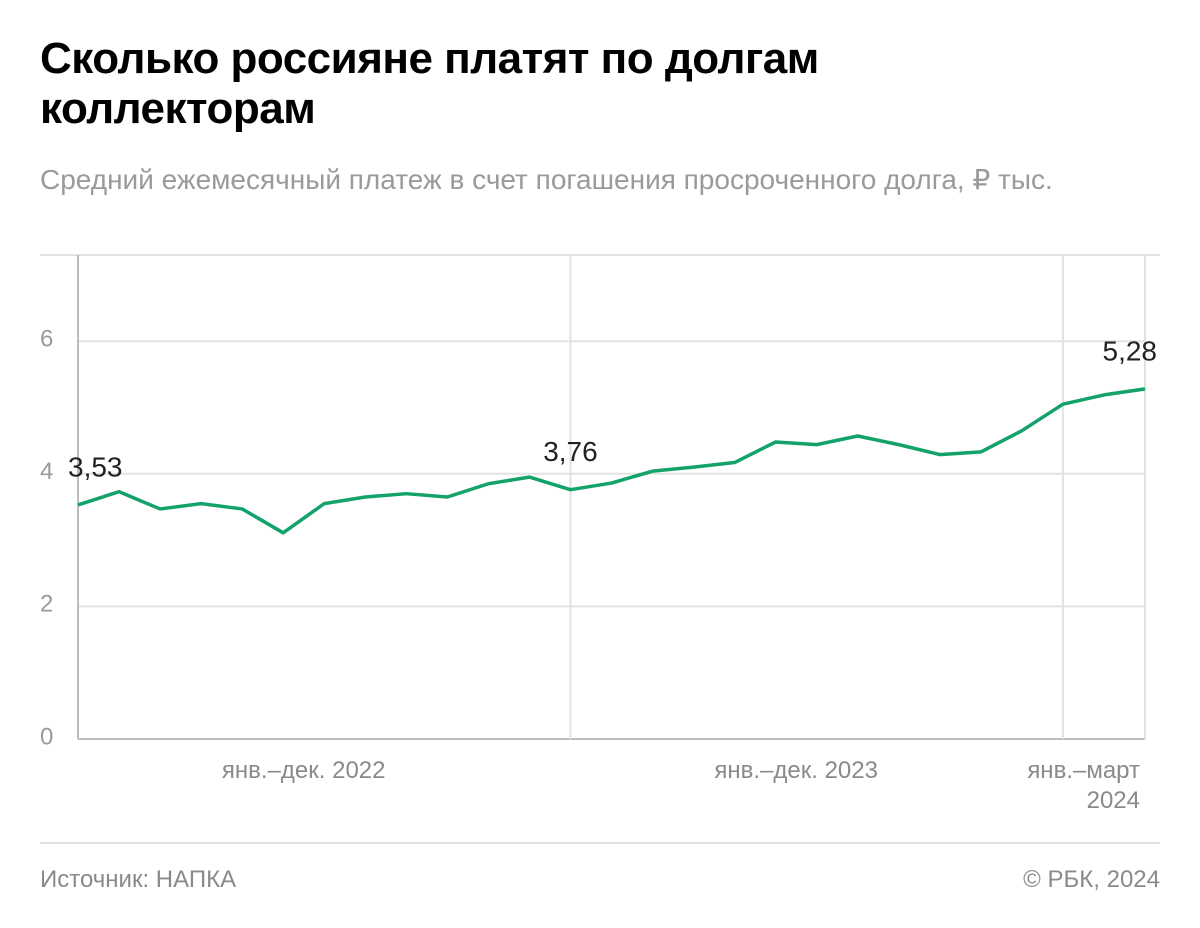 This screenshot has height=928, width=1200. What do you see at coordinates (796, 770) in the screenshot?
I see `x-tick-label: янв.–дек. 2023` at bounding box center [796, 770].